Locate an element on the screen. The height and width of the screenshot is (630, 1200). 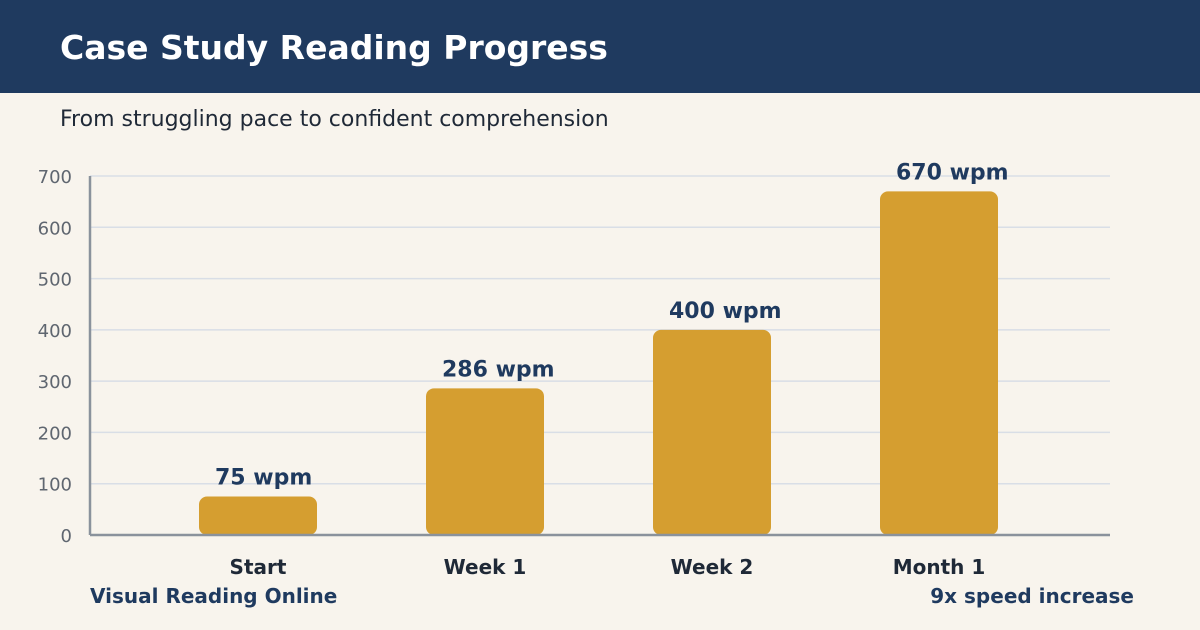
bar-value-label: 75 wpm is located at coordinates (263, 478).